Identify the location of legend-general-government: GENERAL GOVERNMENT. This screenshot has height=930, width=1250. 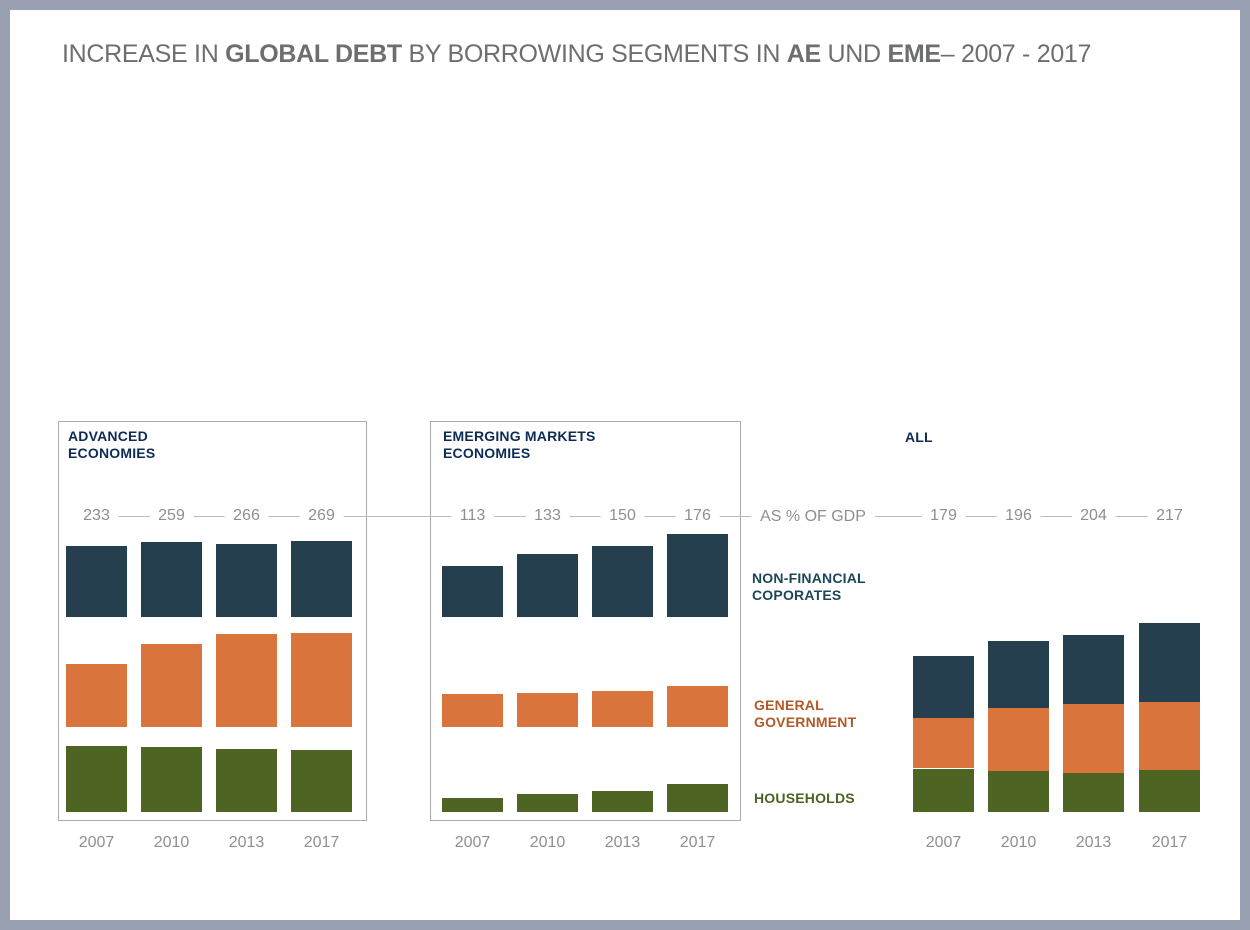
(805, 714).